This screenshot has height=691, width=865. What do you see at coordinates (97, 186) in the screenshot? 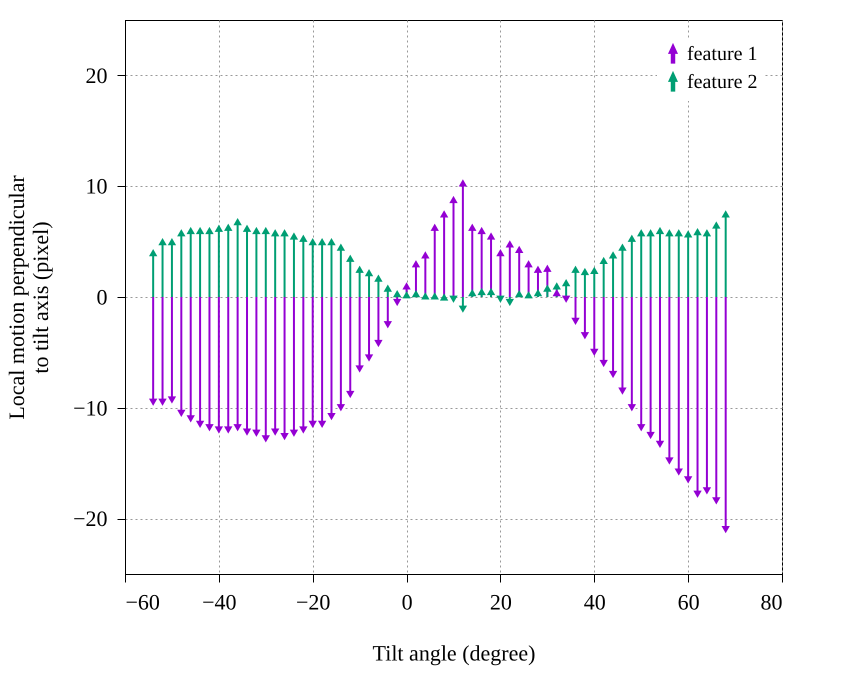
I see `y-tick-label: 10` at bounding box center [97, 186].